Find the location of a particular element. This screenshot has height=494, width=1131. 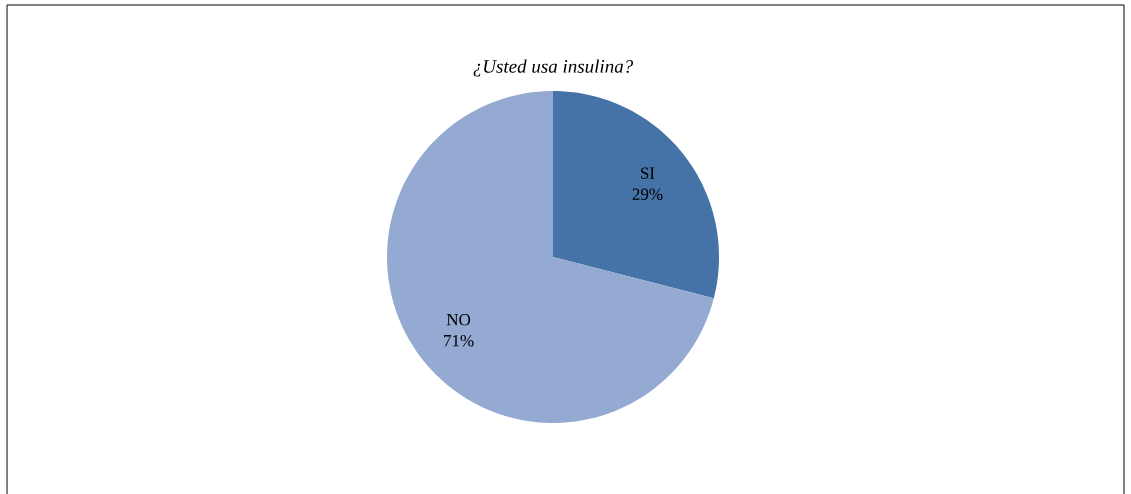

data-label: 29% is located at coordinates (647, 194).